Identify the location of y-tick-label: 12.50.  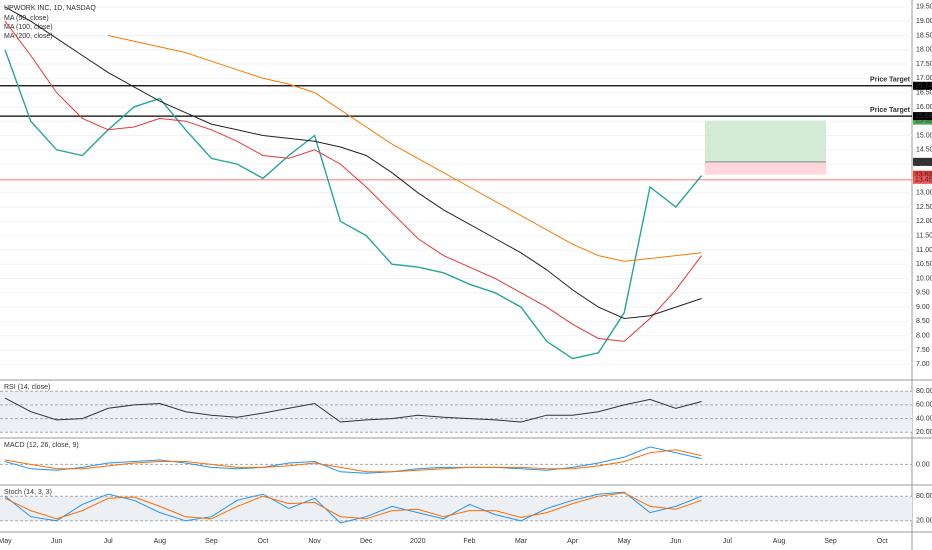
(924, 207).